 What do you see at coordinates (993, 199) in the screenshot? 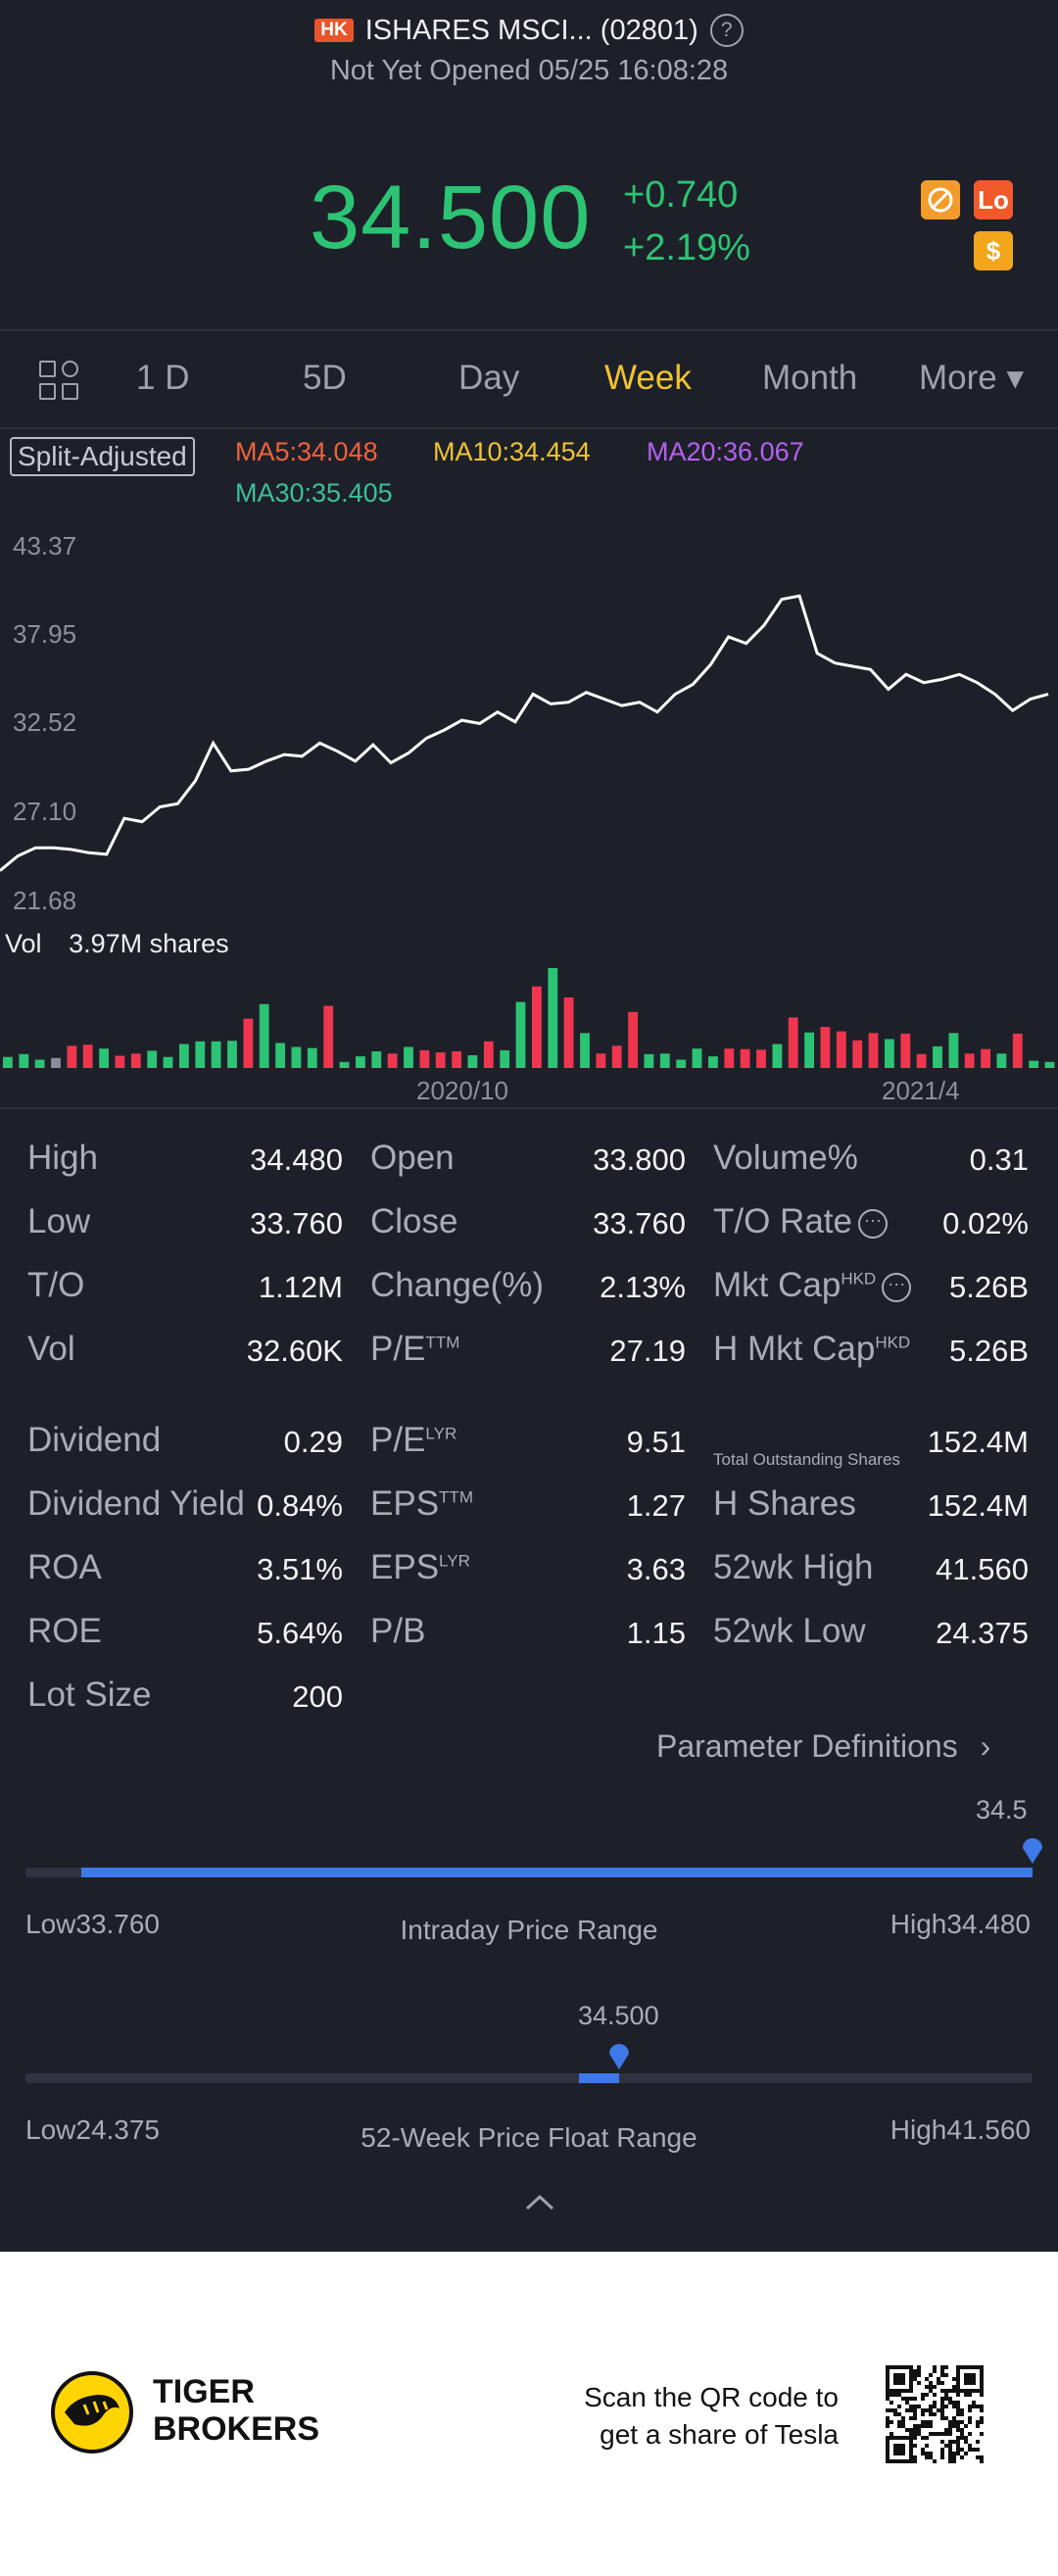
I see `lo-badge-icon: Lo` at bounding box center [993, 199].